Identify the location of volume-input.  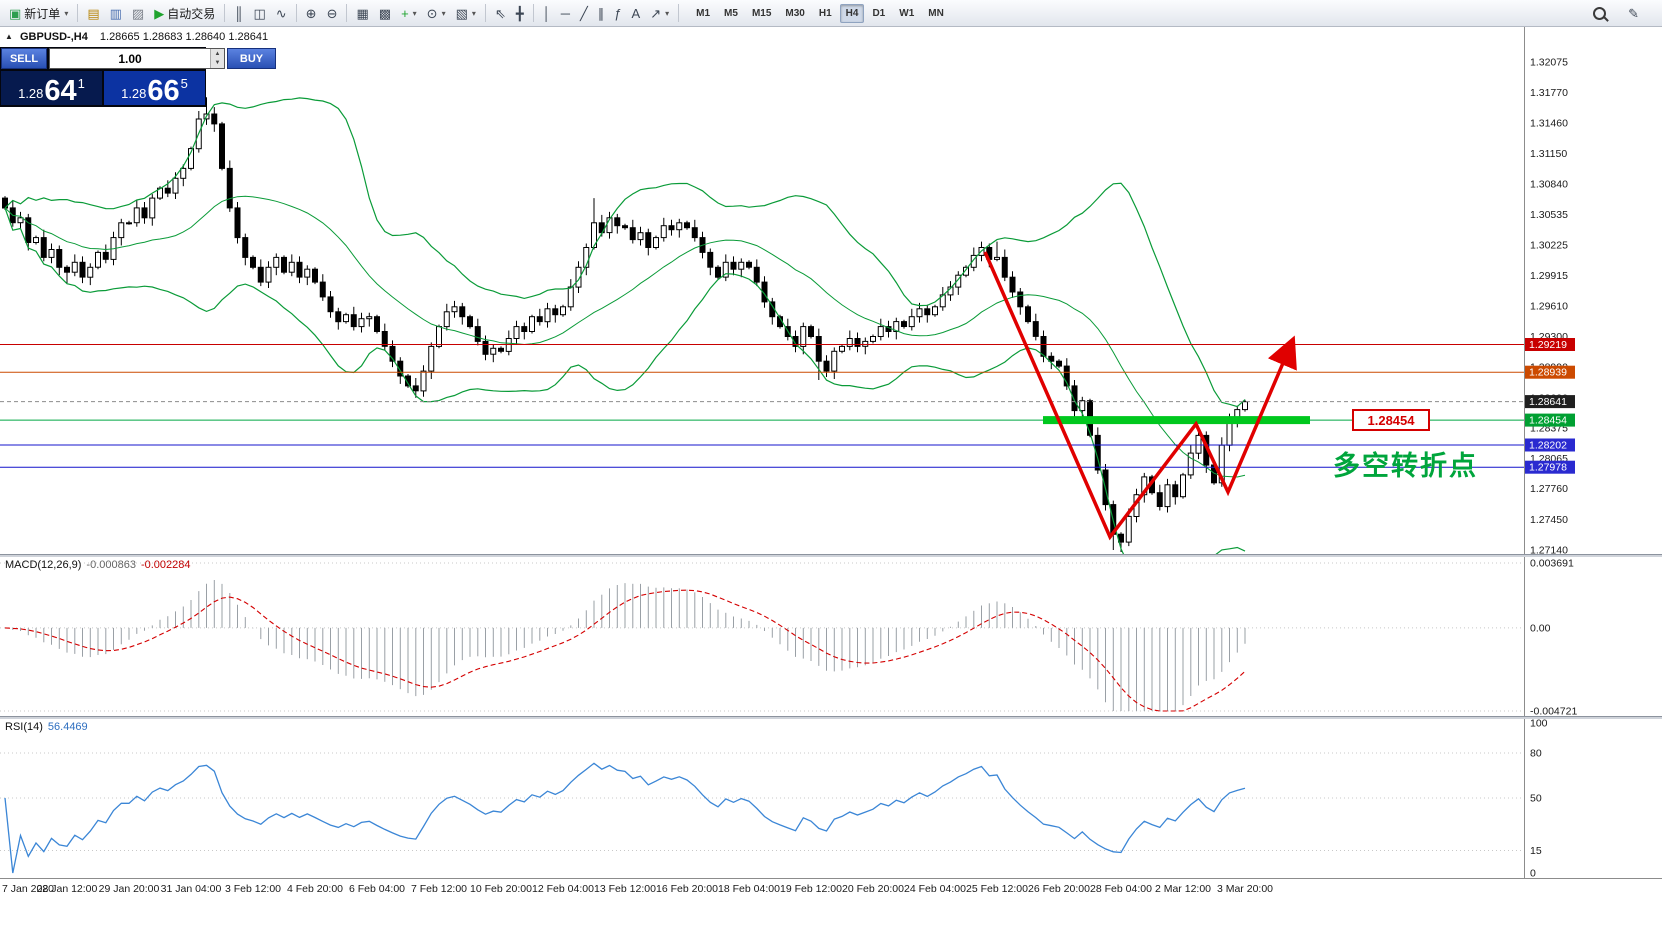
(130, 58).